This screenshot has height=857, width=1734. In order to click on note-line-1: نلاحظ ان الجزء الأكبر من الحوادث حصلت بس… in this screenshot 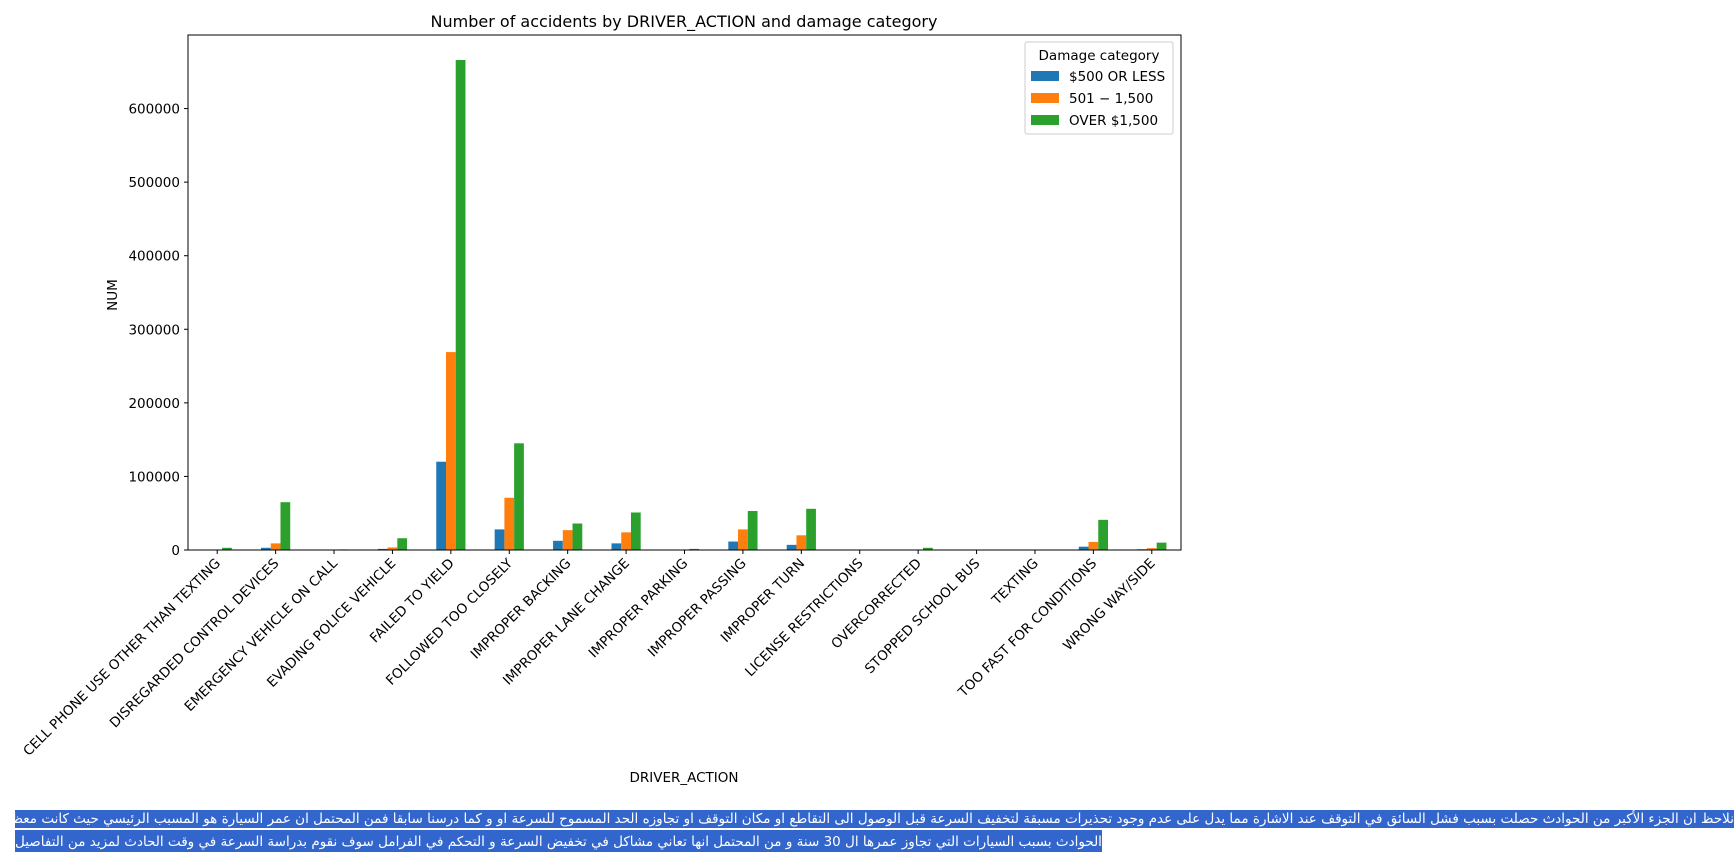, I will do `click(874, 819)`.